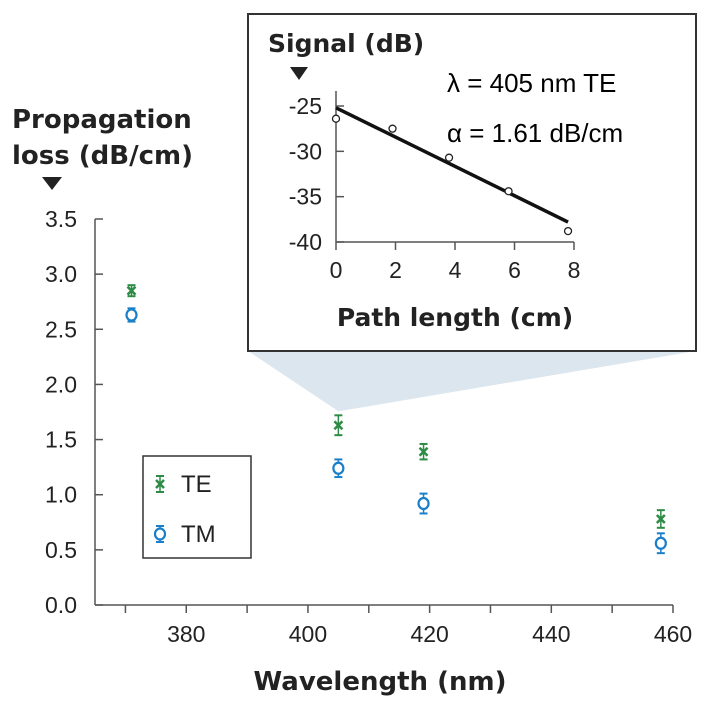 This screenshot has width=720, height=702. I want to click on zoom-wedge, so click(472, 381).